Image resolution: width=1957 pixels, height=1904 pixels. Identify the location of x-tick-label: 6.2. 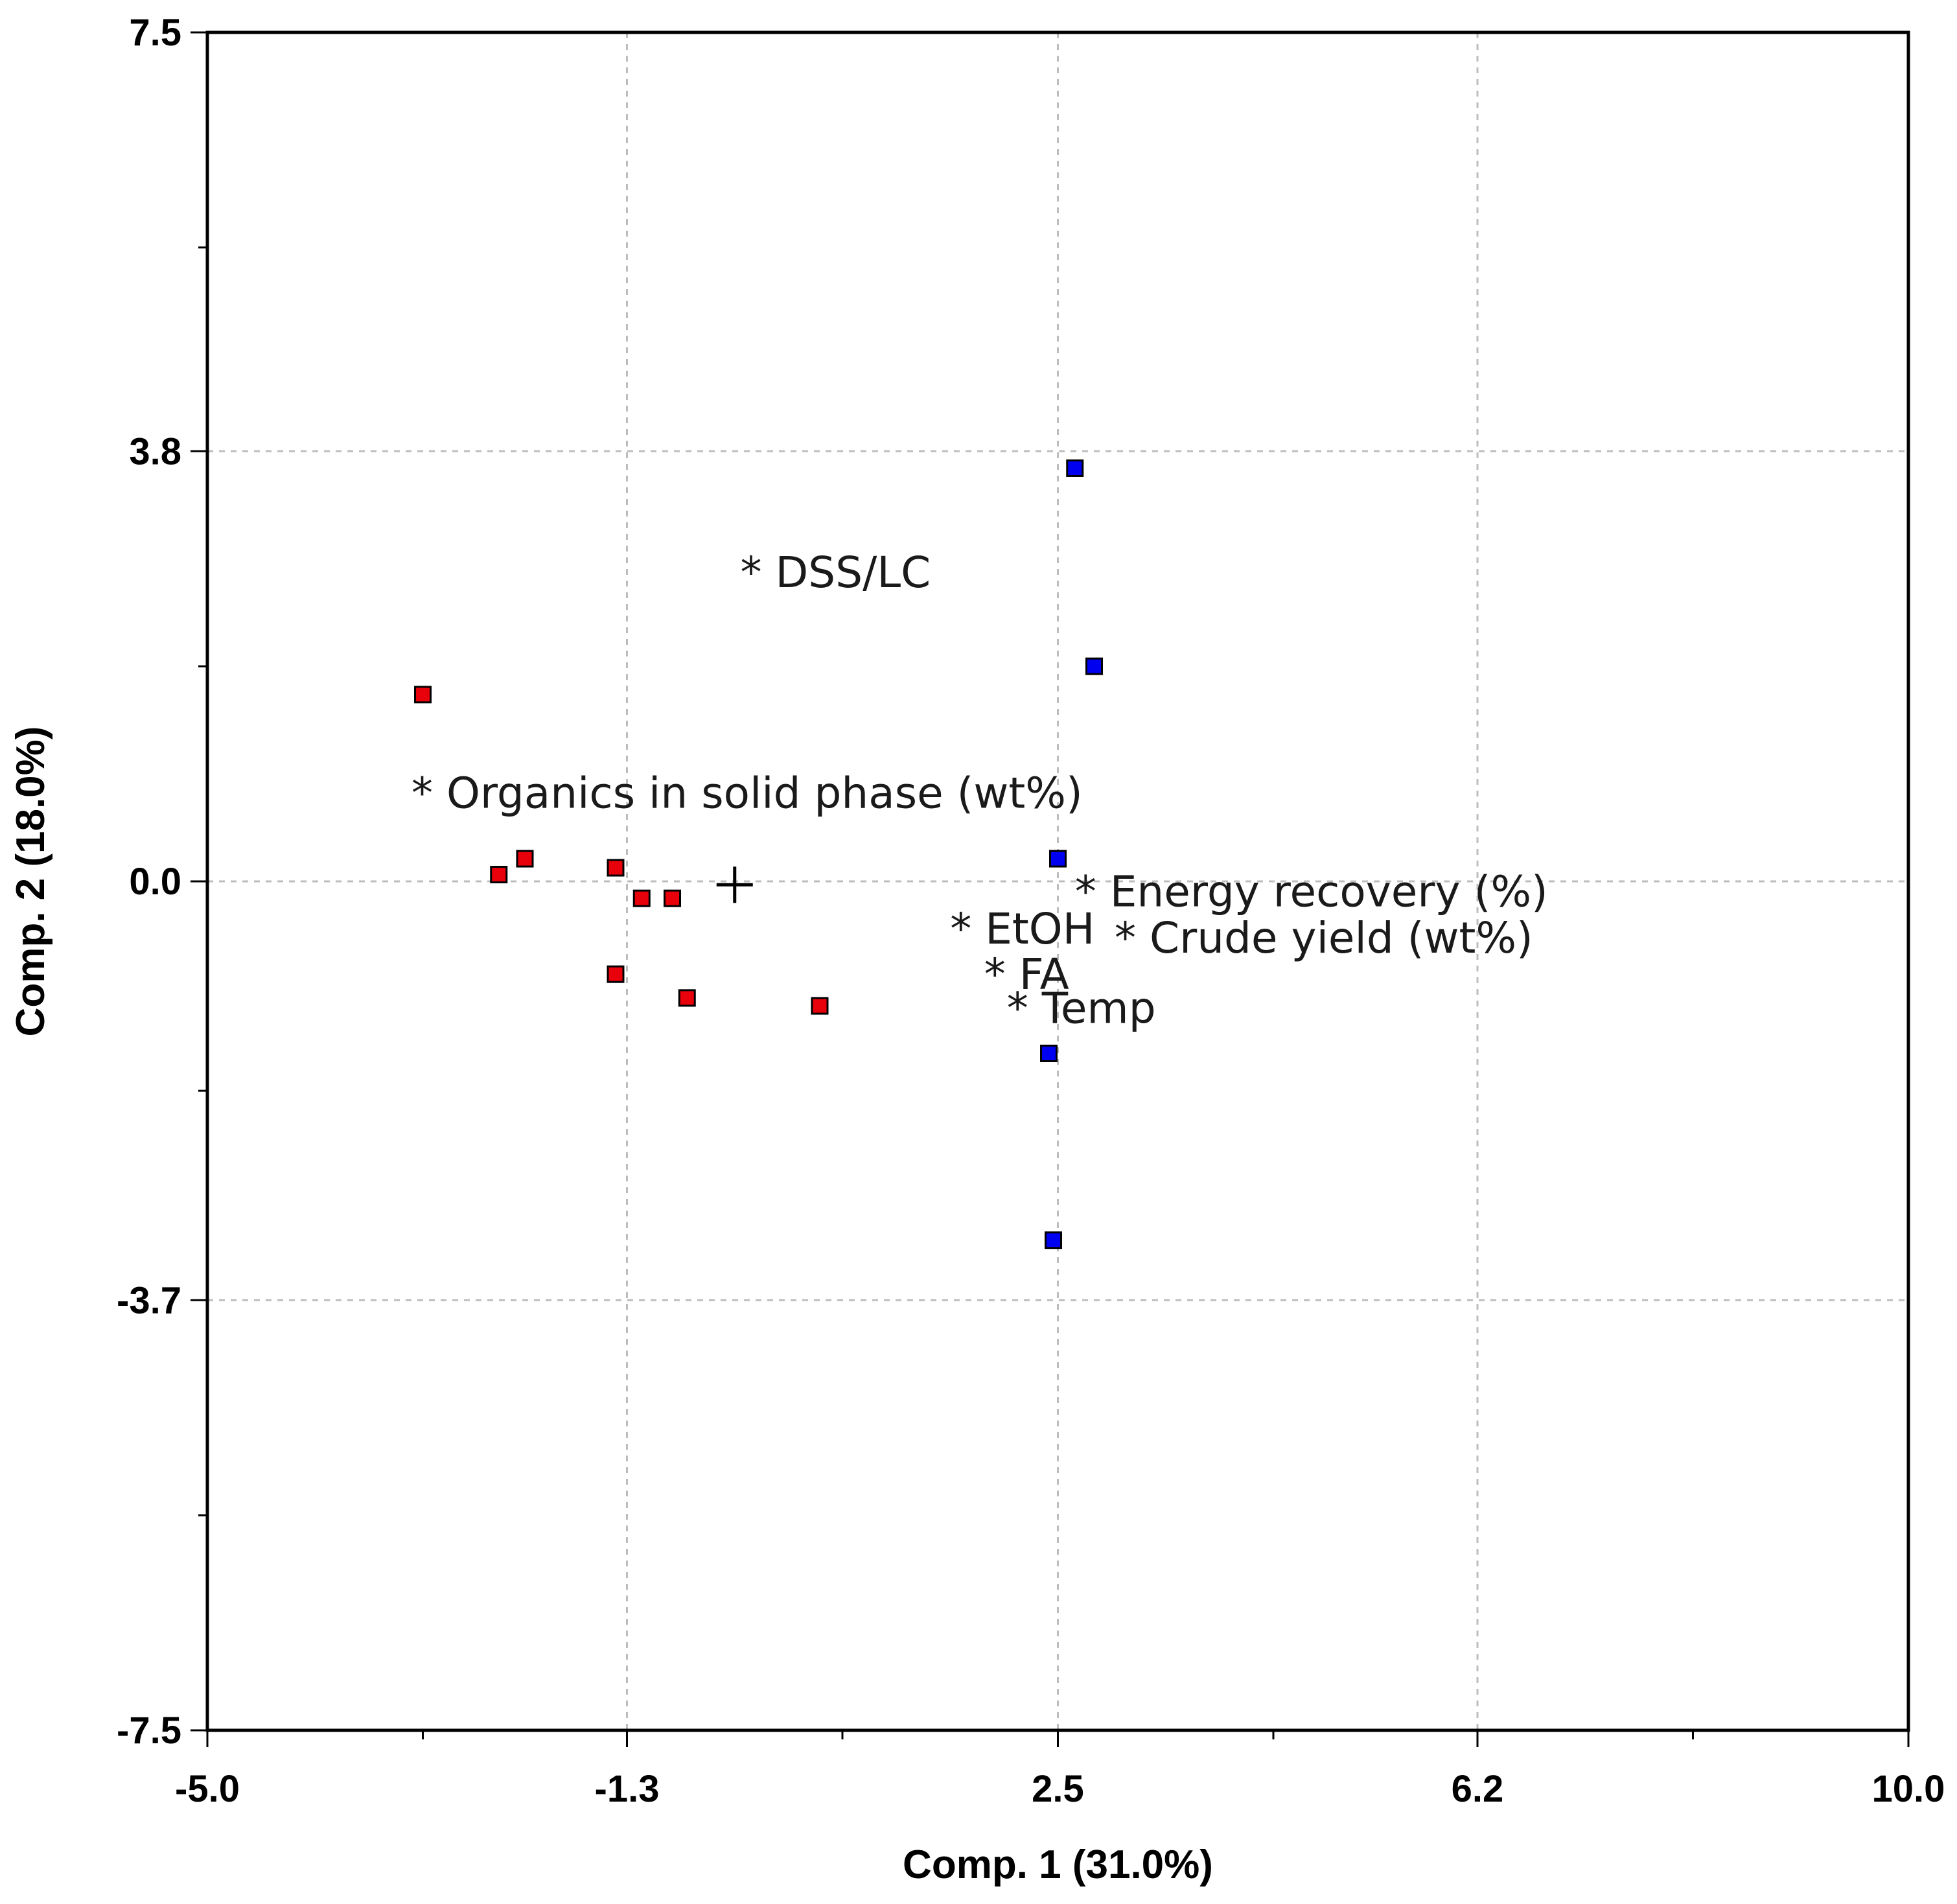
(1478, 1789).